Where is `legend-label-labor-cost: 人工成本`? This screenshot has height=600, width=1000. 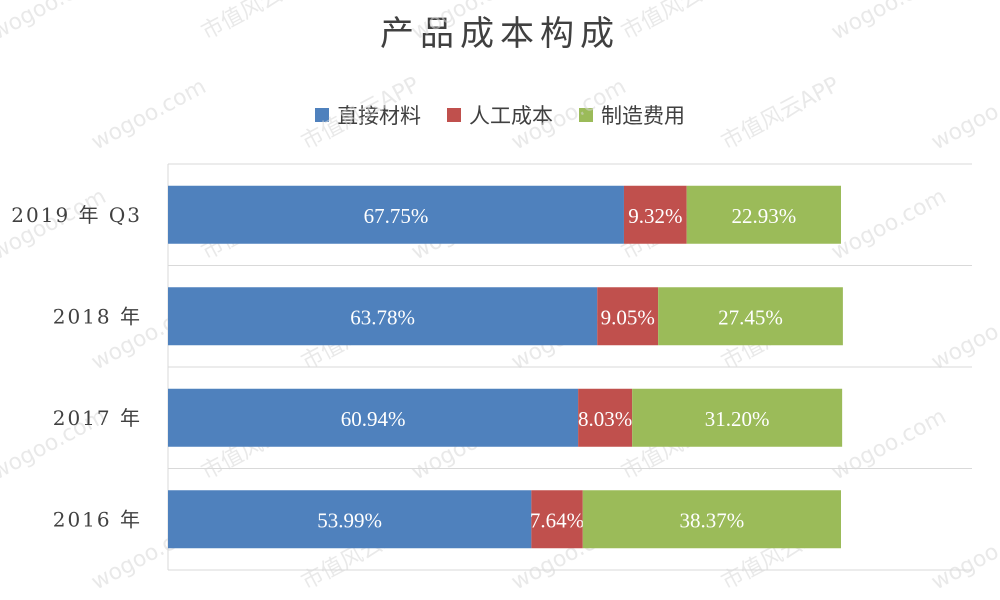
legend-label-labor-cost: 人工成本 is located at coordinates (511, 116).